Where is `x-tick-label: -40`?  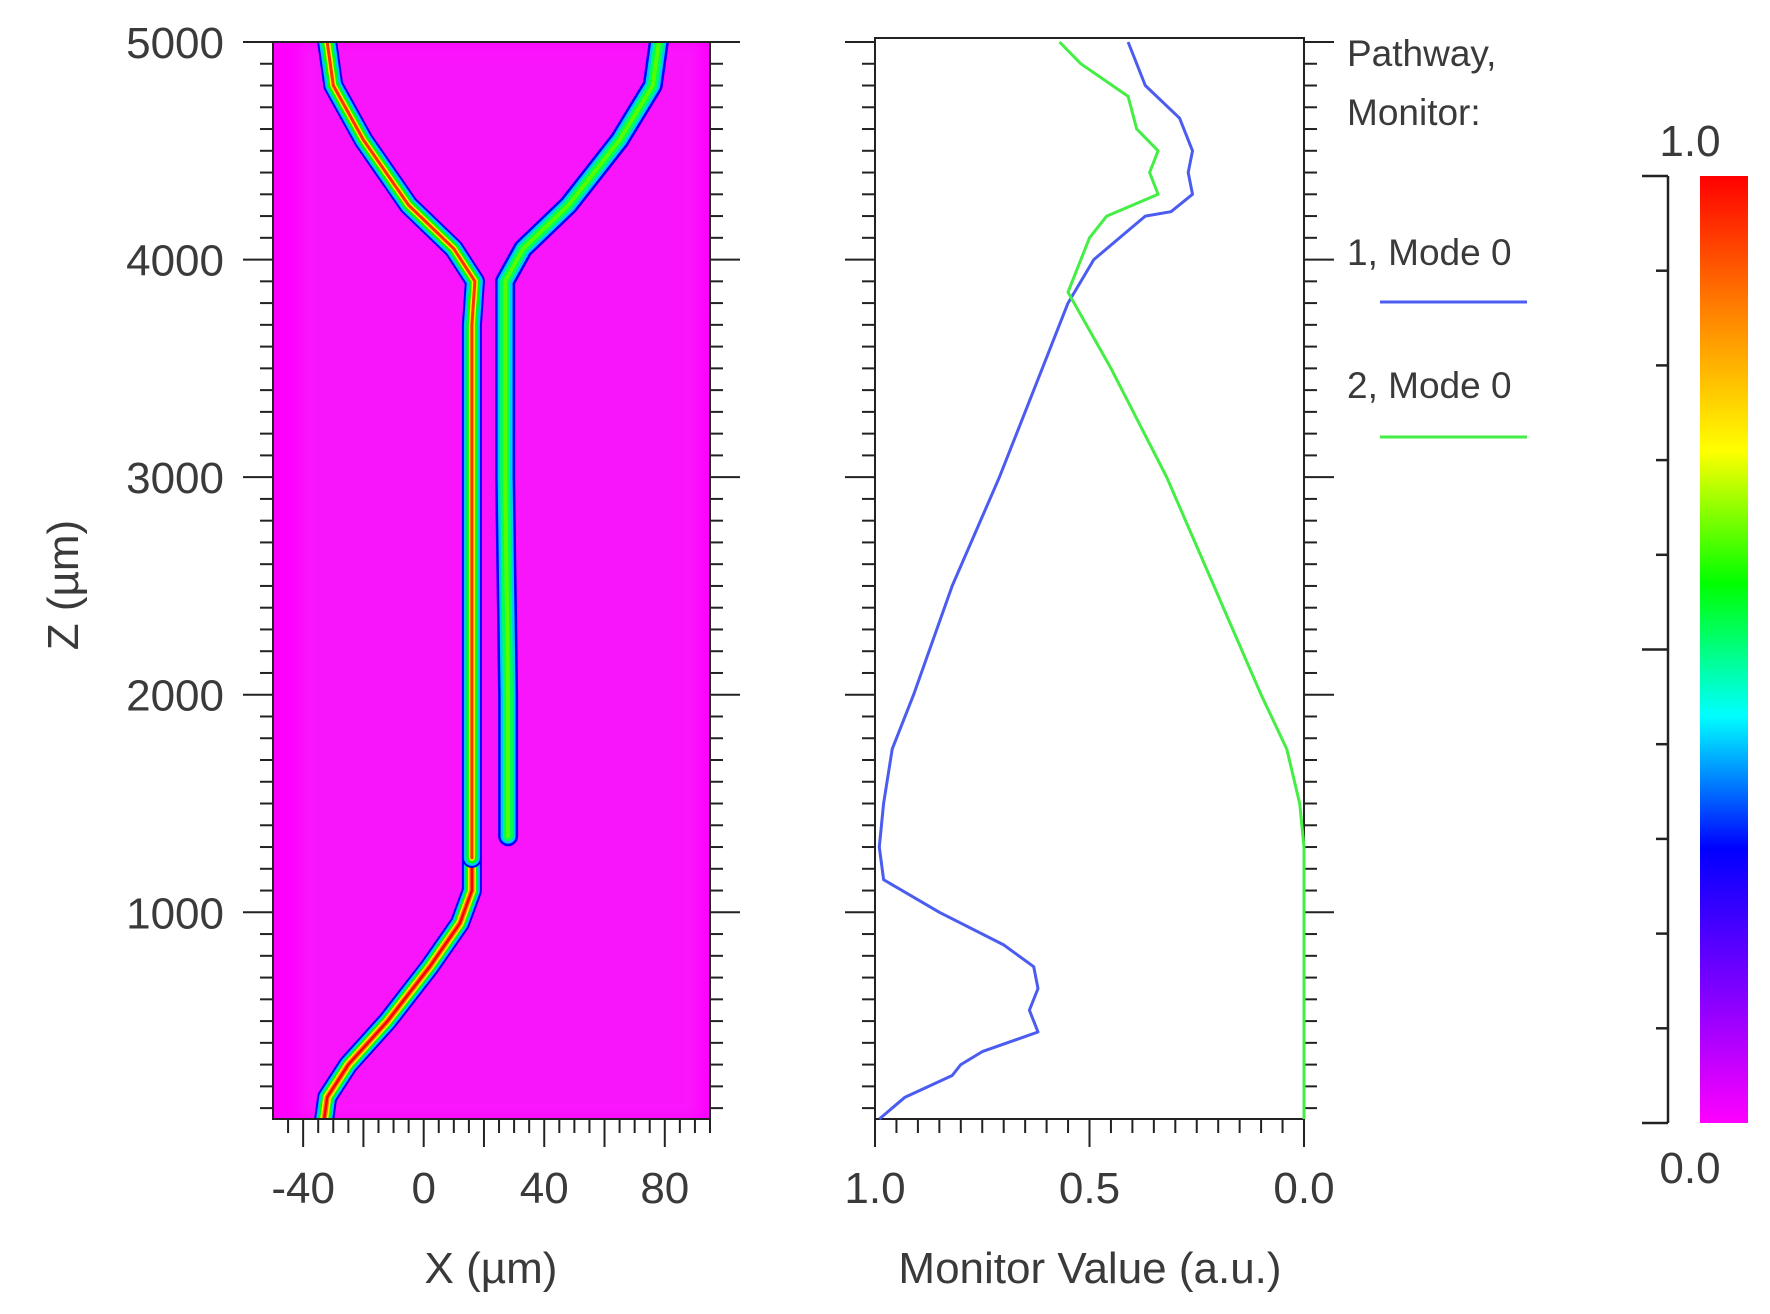
x-tick-label: -40 is located at coordinates (303, 1188).